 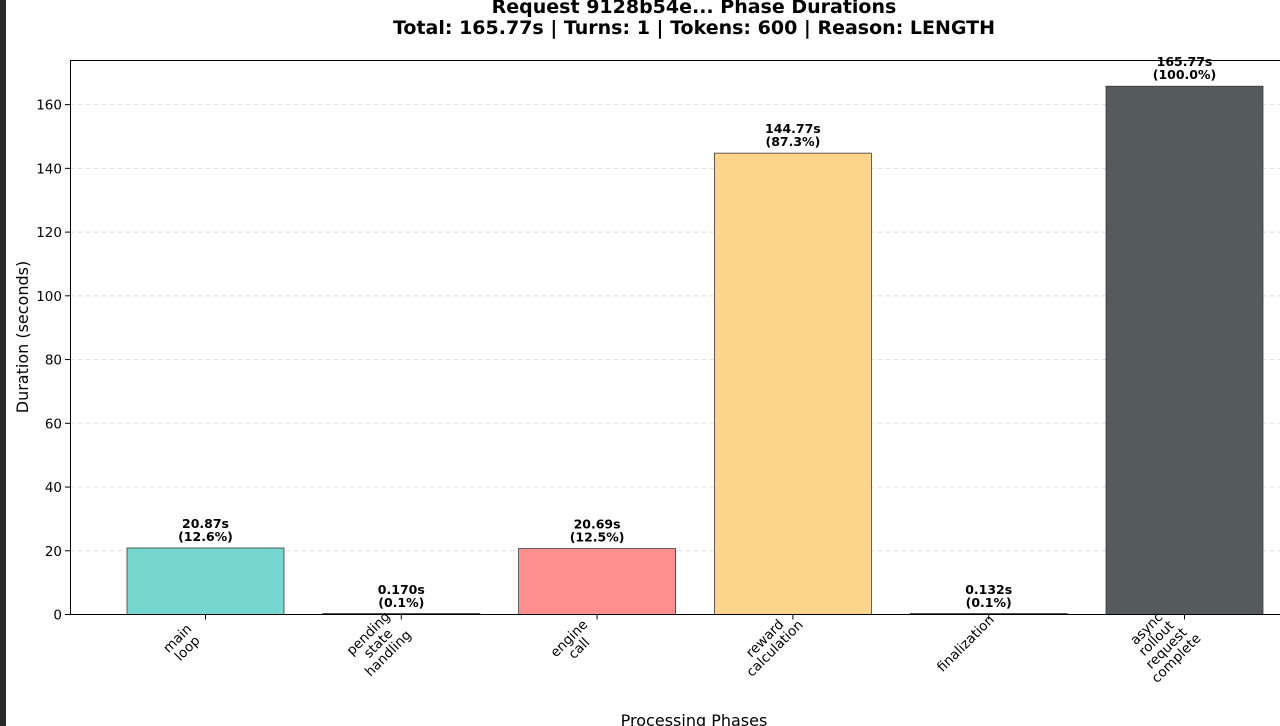 I want to click on y-tick-label: 20, so click(x=53, y=552).